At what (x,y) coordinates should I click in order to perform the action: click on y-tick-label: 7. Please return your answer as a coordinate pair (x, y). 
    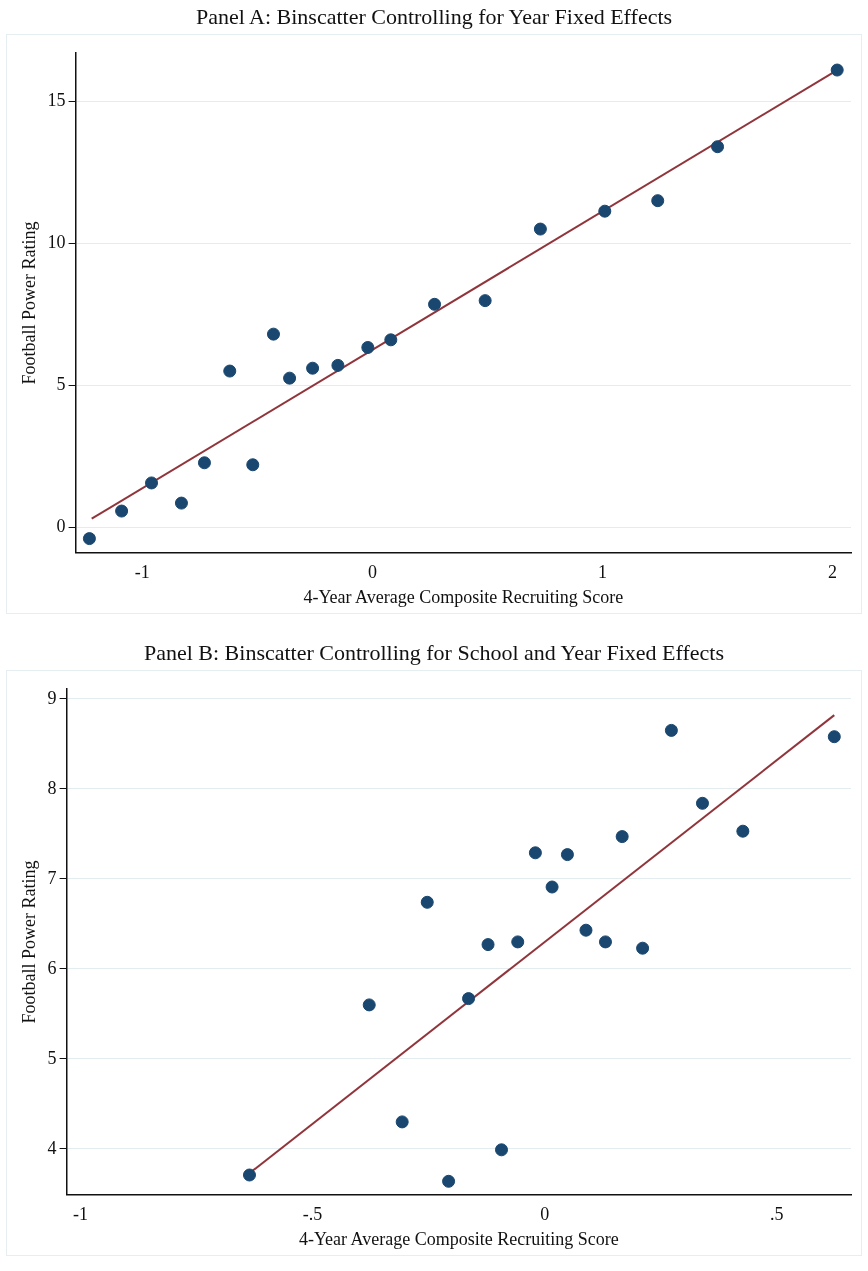
    Looking at the image, I should click on (52, 877).